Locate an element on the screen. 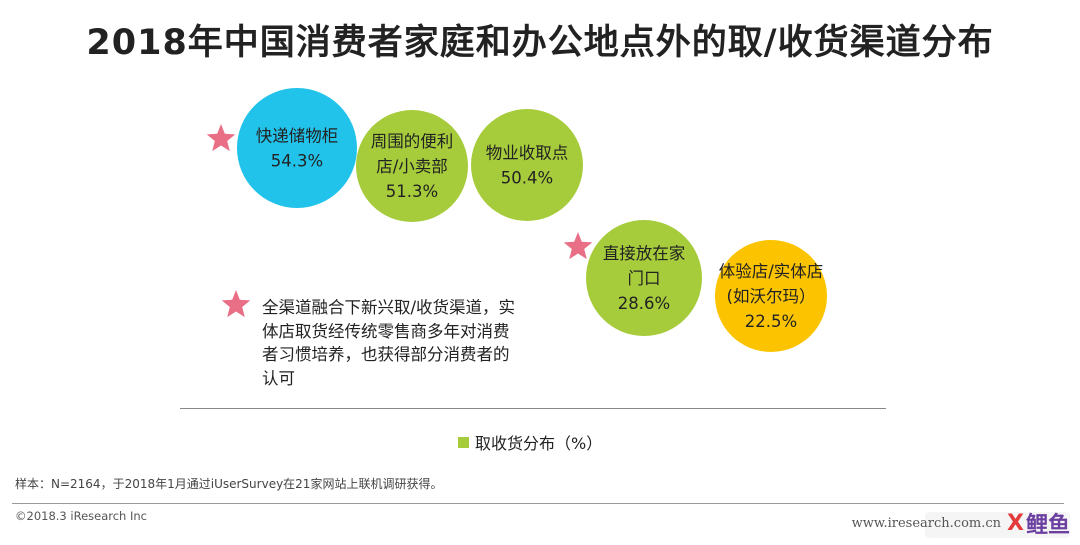  legend-swatch is located at coordinates (463, 442).